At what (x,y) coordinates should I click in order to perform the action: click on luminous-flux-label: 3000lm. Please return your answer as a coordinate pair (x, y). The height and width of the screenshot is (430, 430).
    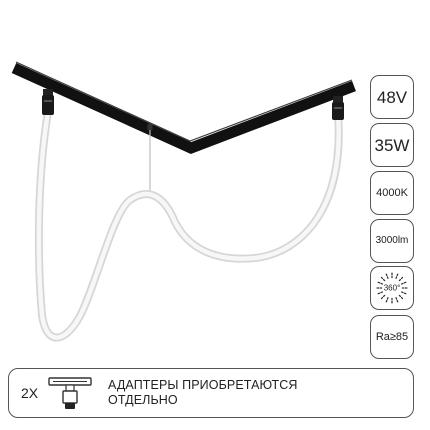
    Looking at the image, I should click on (392, 240).